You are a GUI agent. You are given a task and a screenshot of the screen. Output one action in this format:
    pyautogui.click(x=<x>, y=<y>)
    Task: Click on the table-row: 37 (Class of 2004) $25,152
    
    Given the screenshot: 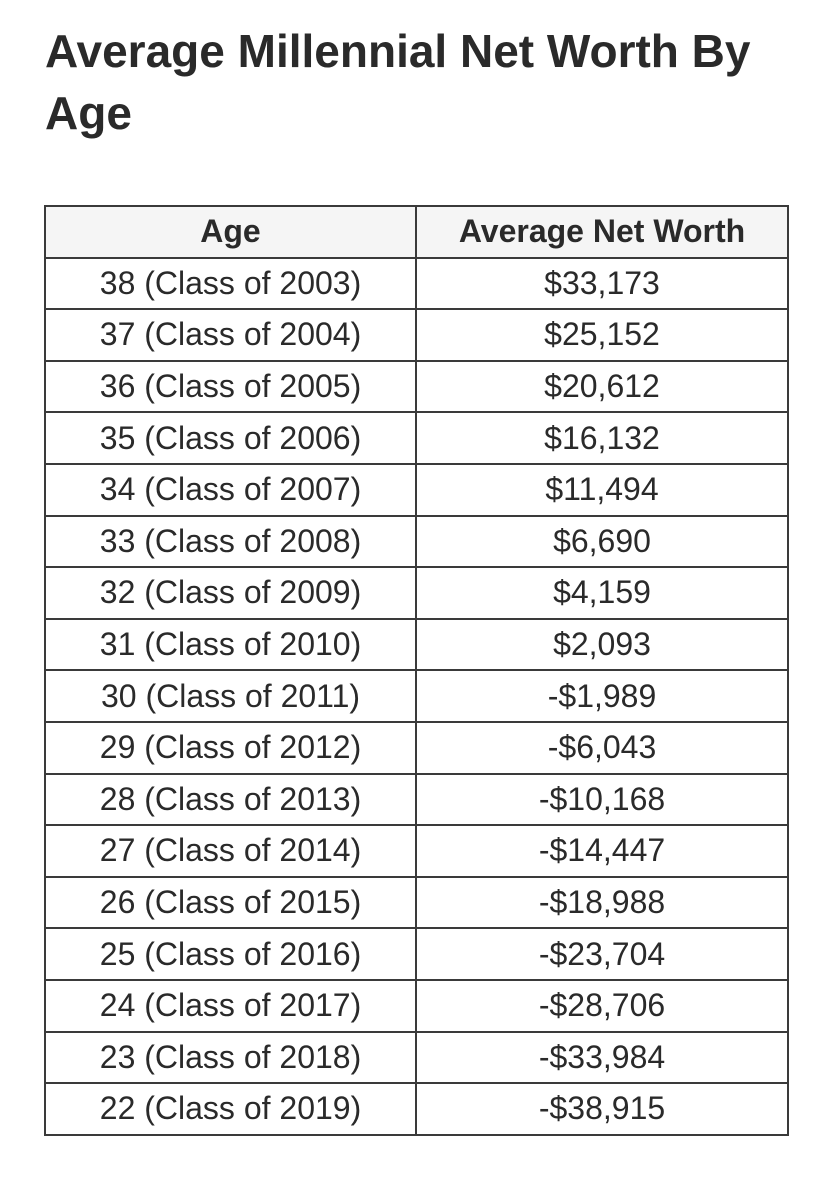 What is the action you would take?
    pyautogui.click(x=416, y=335)
    